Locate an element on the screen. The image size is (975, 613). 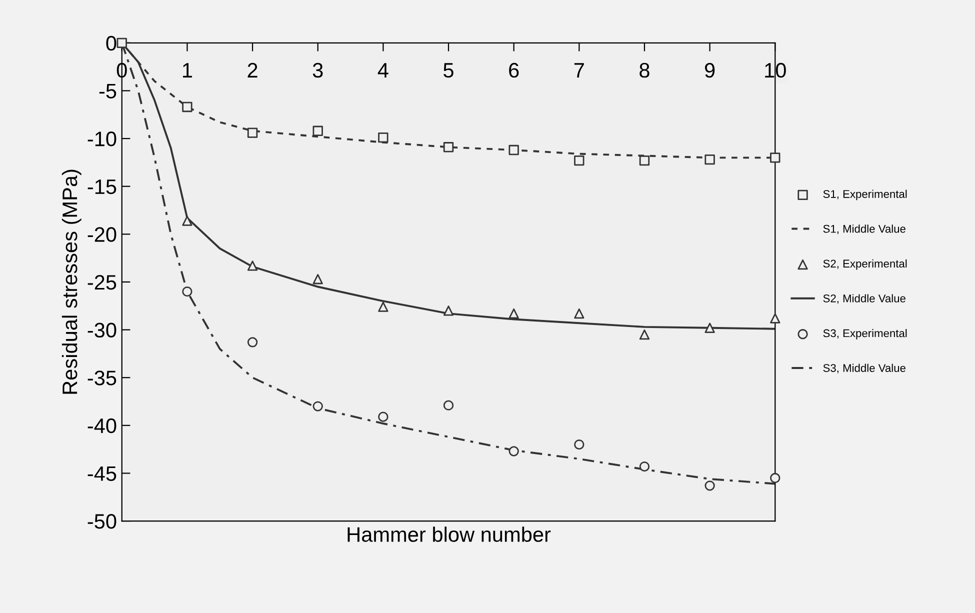
x-tick-label: 8 is located at coordinates (645, 70).